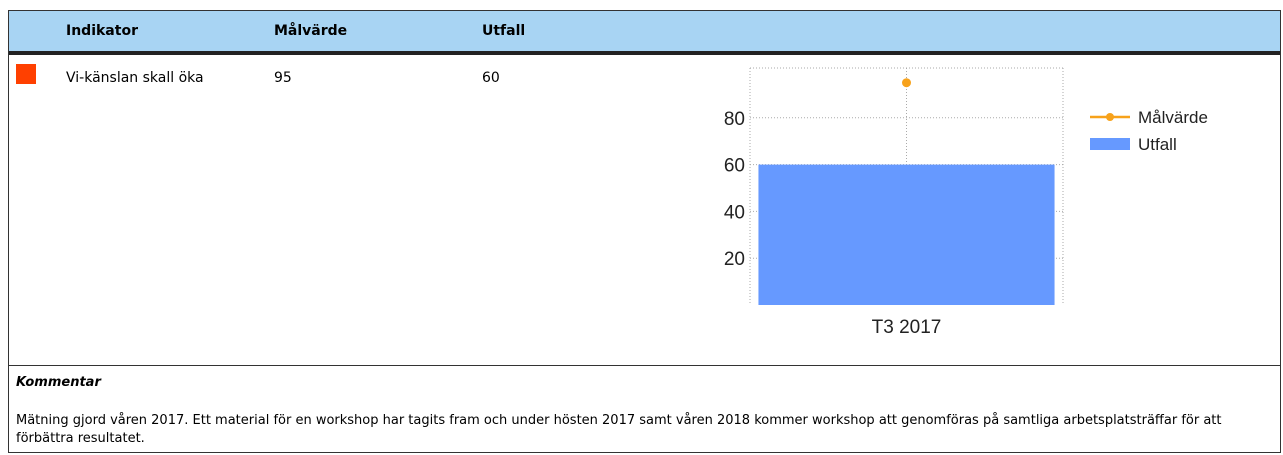 This screenshot has height=455, width=1283. What do you see at coordinates (26, 74) in the screenshot?
I see `status-square` at bounding box center [26, 74].